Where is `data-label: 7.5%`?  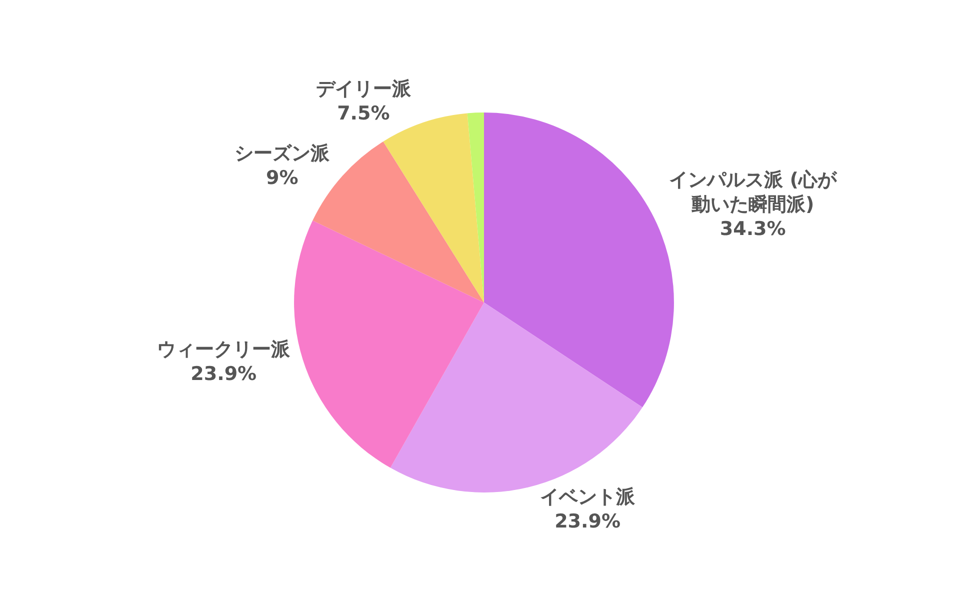 data-label: 7.5% is located at coordinates (363, 113).